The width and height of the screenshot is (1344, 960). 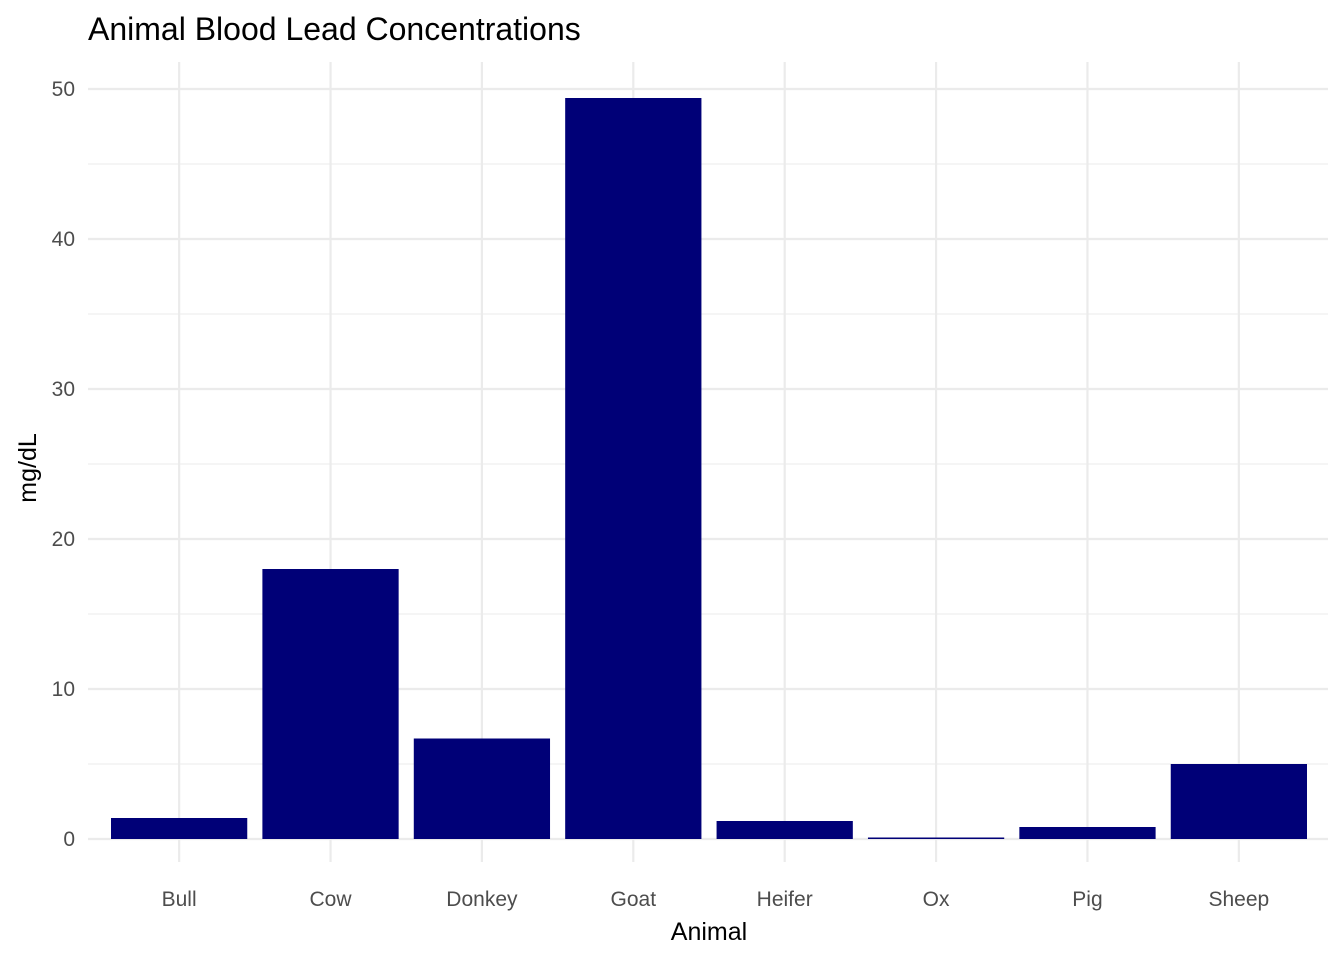 I want to click on bar-cow, so click(x=330, y=704).